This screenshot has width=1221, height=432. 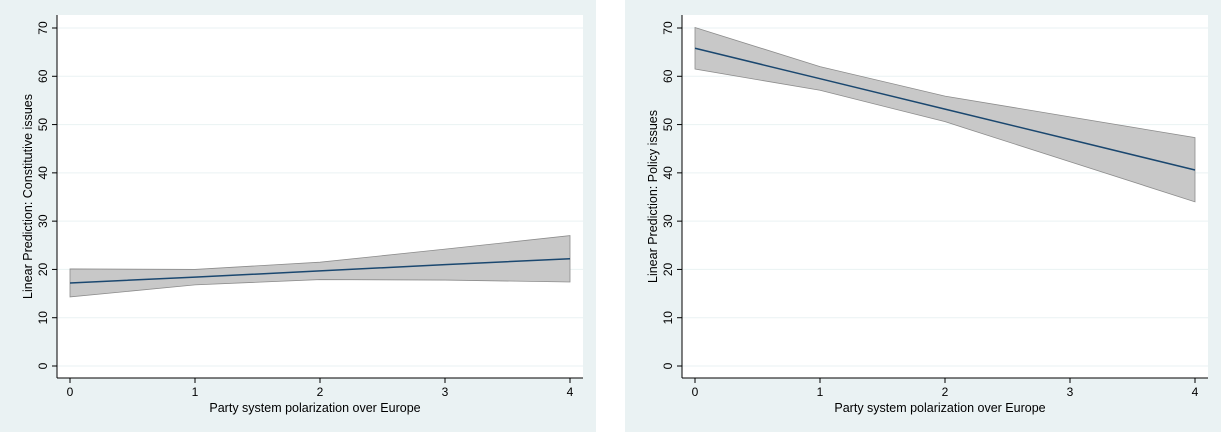 I want to click on confidence-band, so click(x=320, y=266).